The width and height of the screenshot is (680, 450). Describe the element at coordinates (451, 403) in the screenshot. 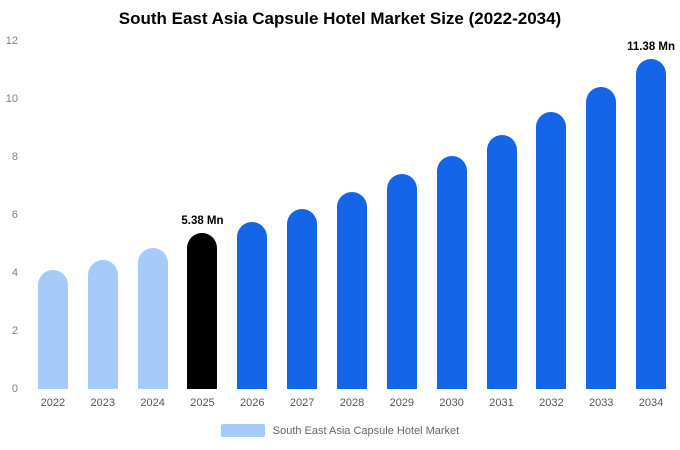

I see `x-axis-label-2030: 2030` at that location.